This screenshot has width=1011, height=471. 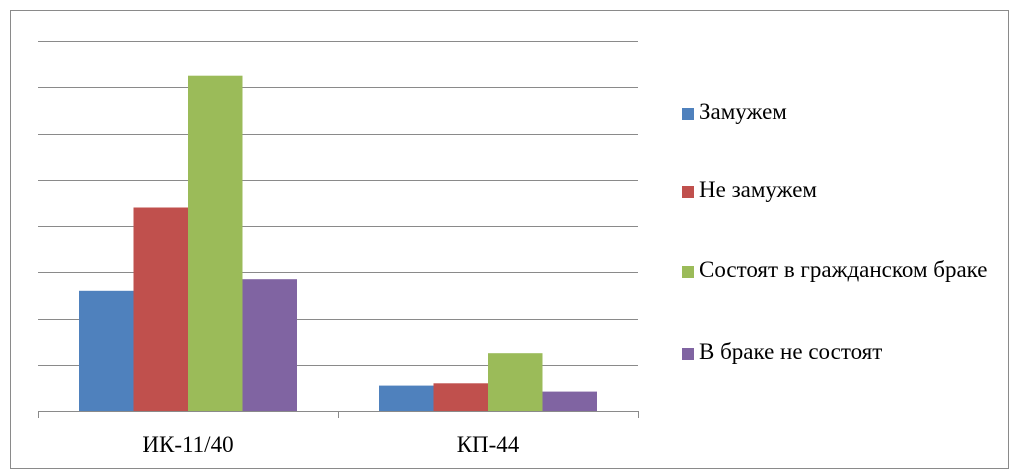 What do you see at coordinates (187, 444) in the screenshot?
I see `category-label-ик-11-40: ИК-11/40` at bounding box center [187, 444].